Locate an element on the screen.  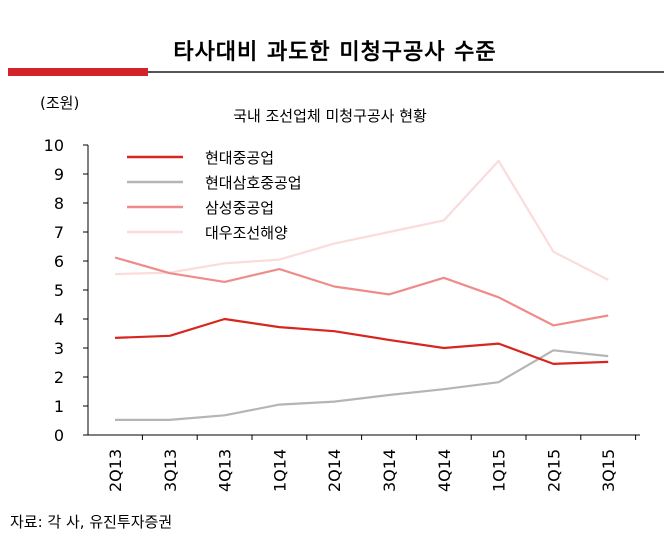
x-tick-label: 1Q14 is located at coordinates (279, 470).